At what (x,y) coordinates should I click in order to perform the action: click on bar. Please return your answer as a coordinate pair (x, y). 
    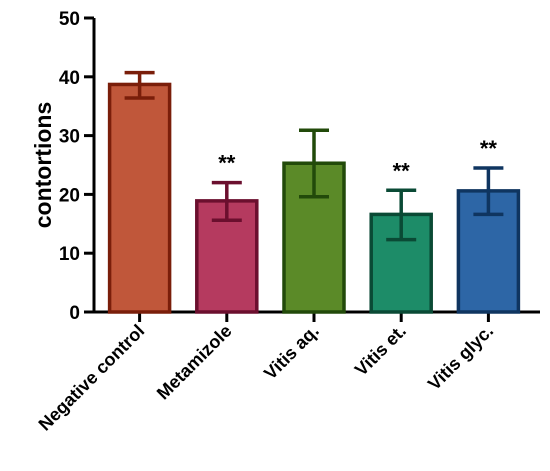
    Looking at the image, I should click on (139, 198).